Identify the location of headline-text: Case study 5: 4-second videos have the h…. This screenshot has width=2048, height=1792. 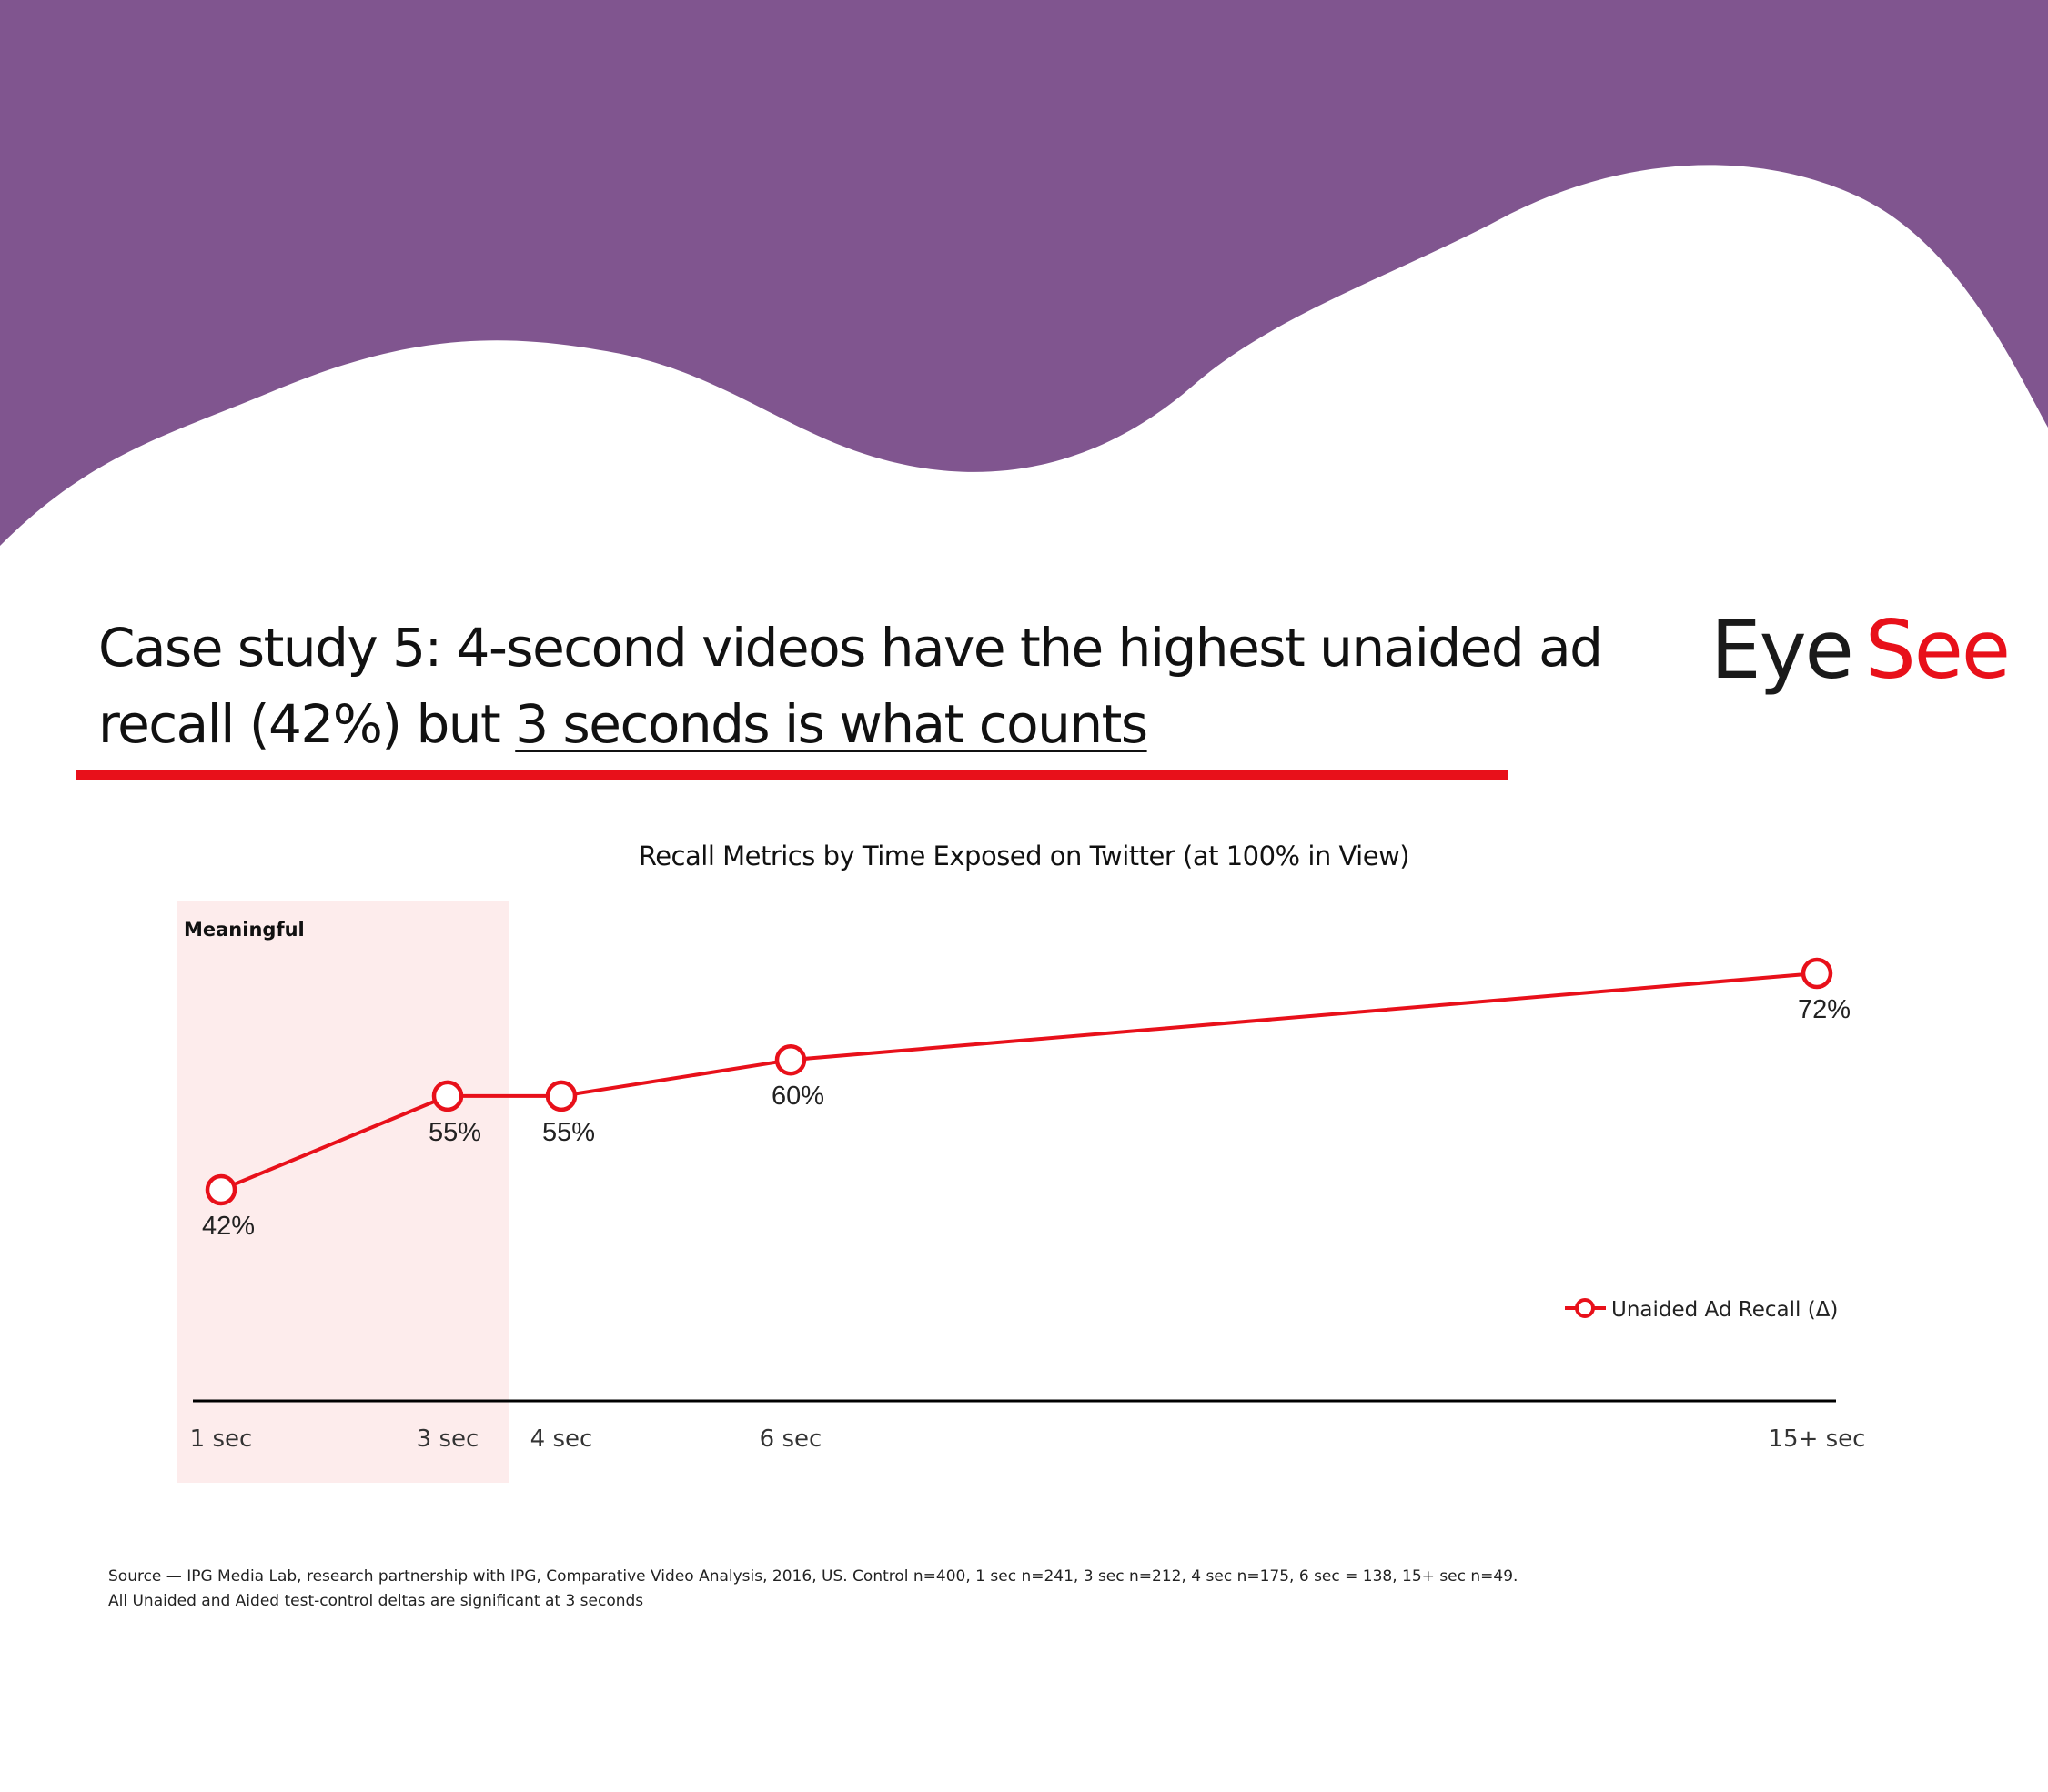
(850, 686).